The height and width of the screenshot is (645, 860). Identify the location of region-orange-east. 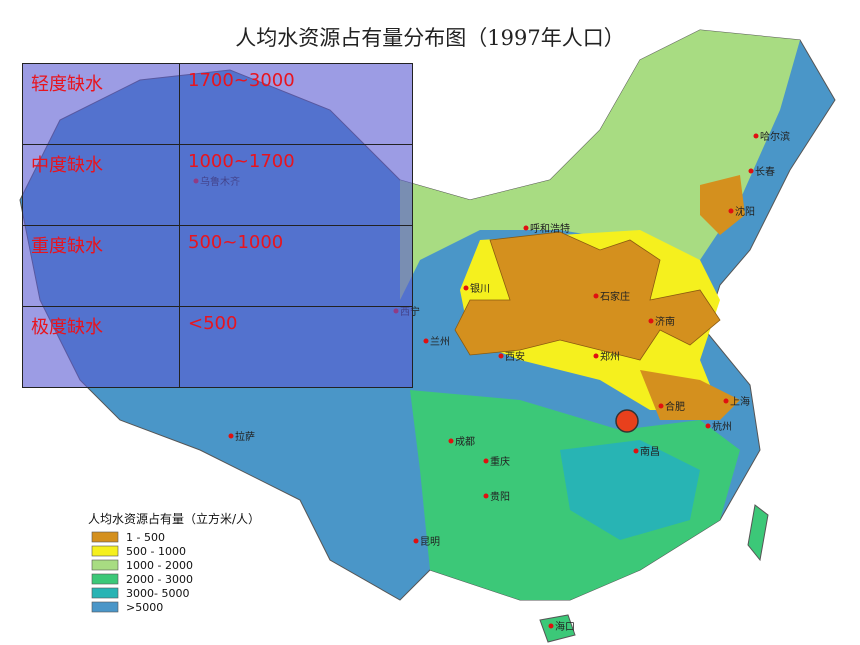
(690, 395).